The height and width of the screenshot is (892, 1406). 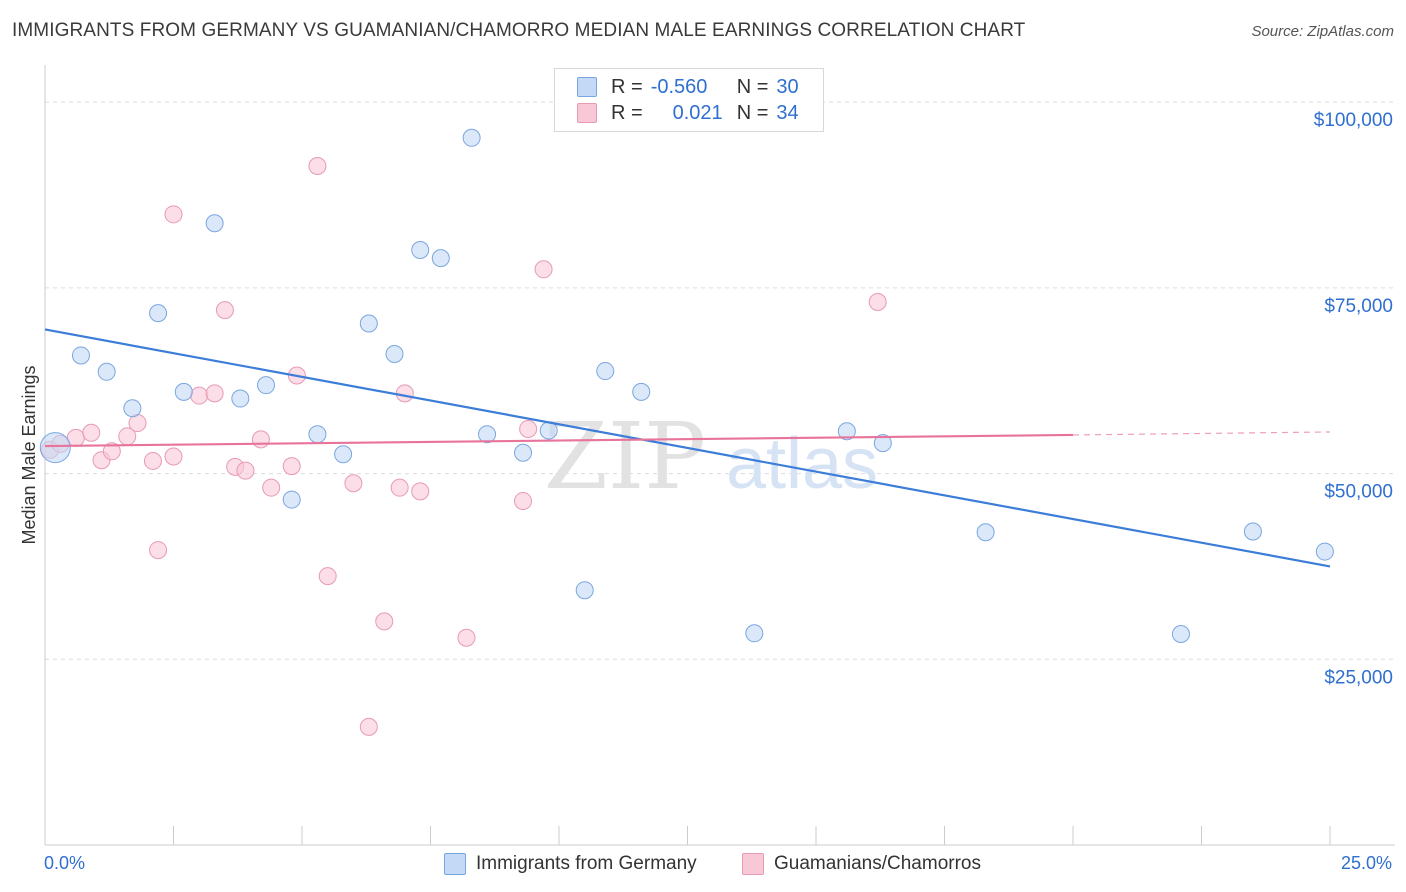 What do you see at coordinates (877, 863) in the screenshot?
I see `bottom-legend-label: Guamanians/Chamorros` at bounding box center [877, 863].